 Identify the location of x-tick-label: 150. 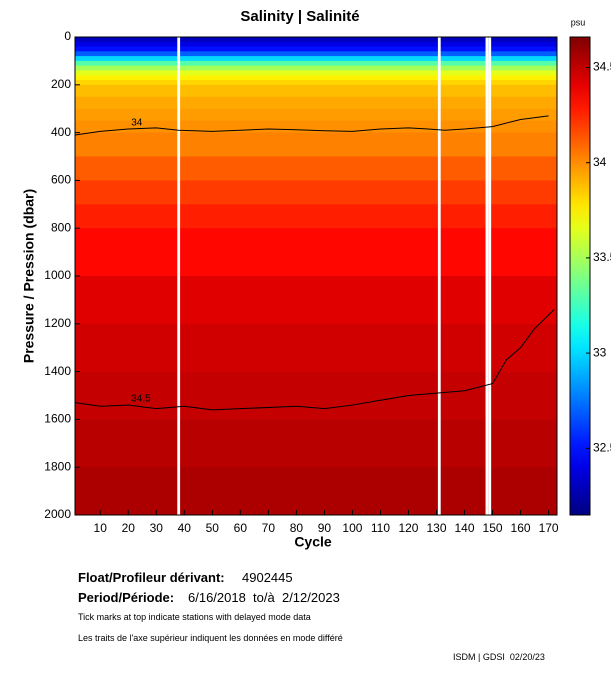
(493, 528).